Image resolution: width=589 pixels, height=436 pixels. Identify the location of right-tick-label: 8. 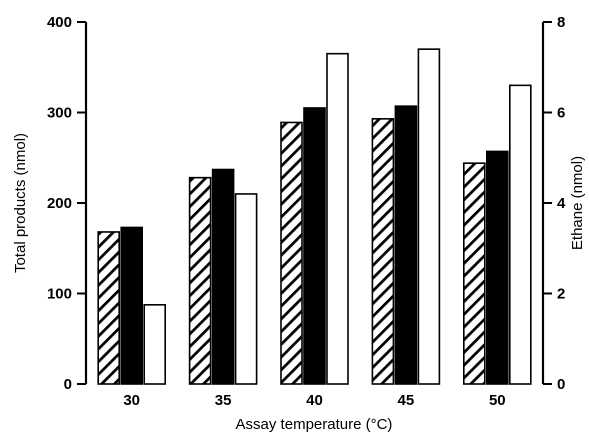
(561, 22).